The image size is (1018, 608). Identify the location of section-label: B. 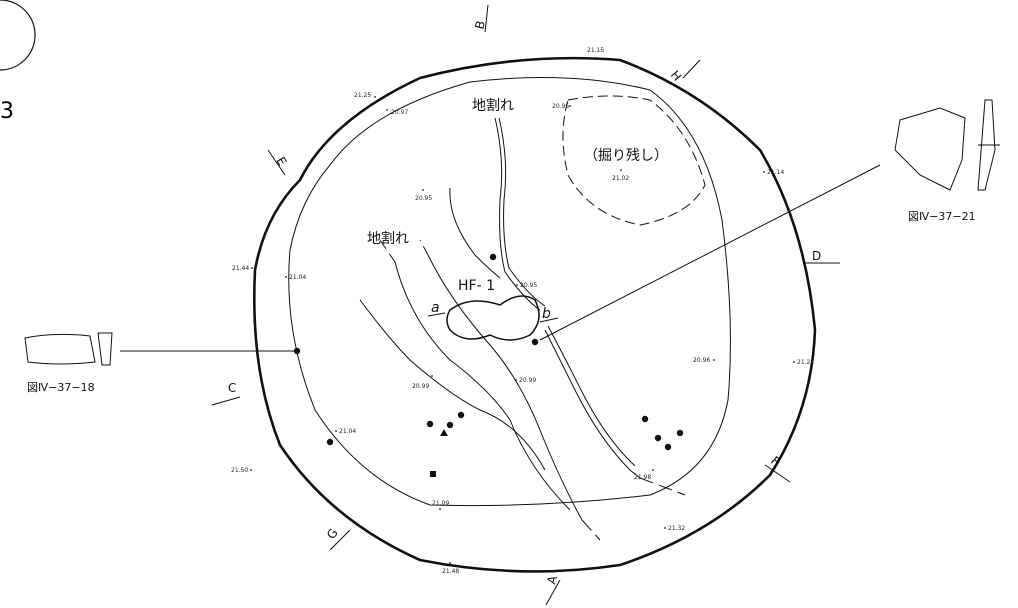
(480, 25).